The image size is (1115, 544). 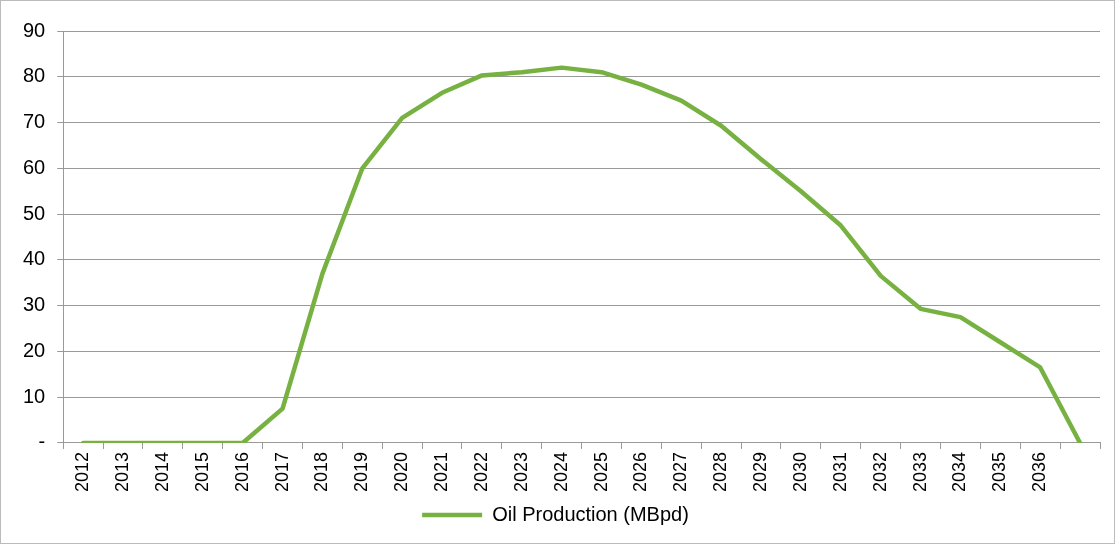 I want to click on y-tick-label: 30, so click(x=34, y=304).